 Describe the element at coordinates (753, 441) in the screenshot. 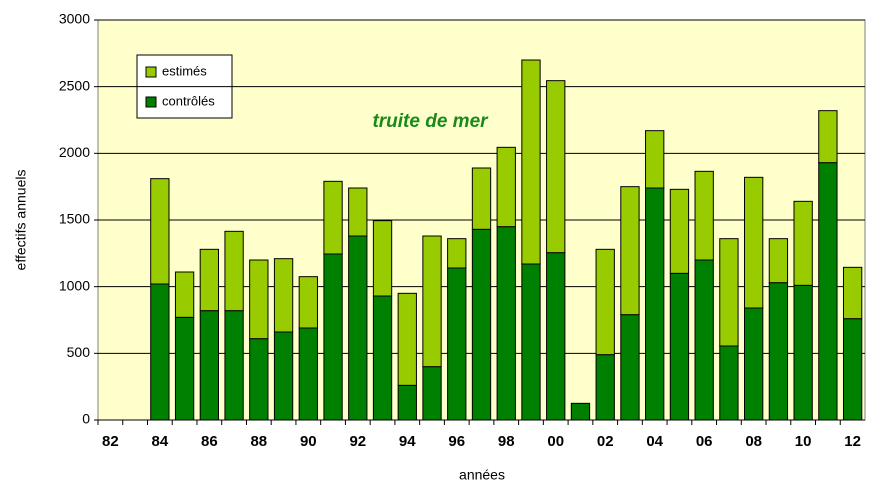

I see `x-tick-label: 08` at that location.